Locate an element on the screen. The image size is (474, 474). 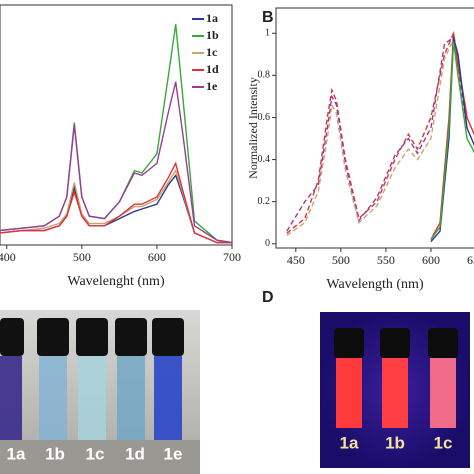
legend-label: 1d is located at coordinates (212, 69).